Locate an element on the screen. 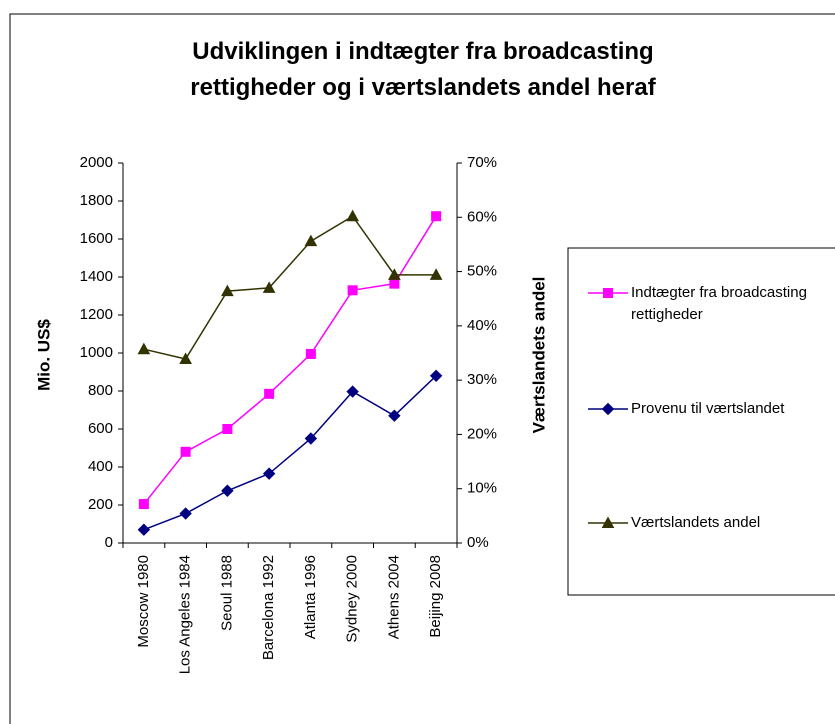  x-tick-label: Barcelona 1992 is located at coordinates (268, 607).